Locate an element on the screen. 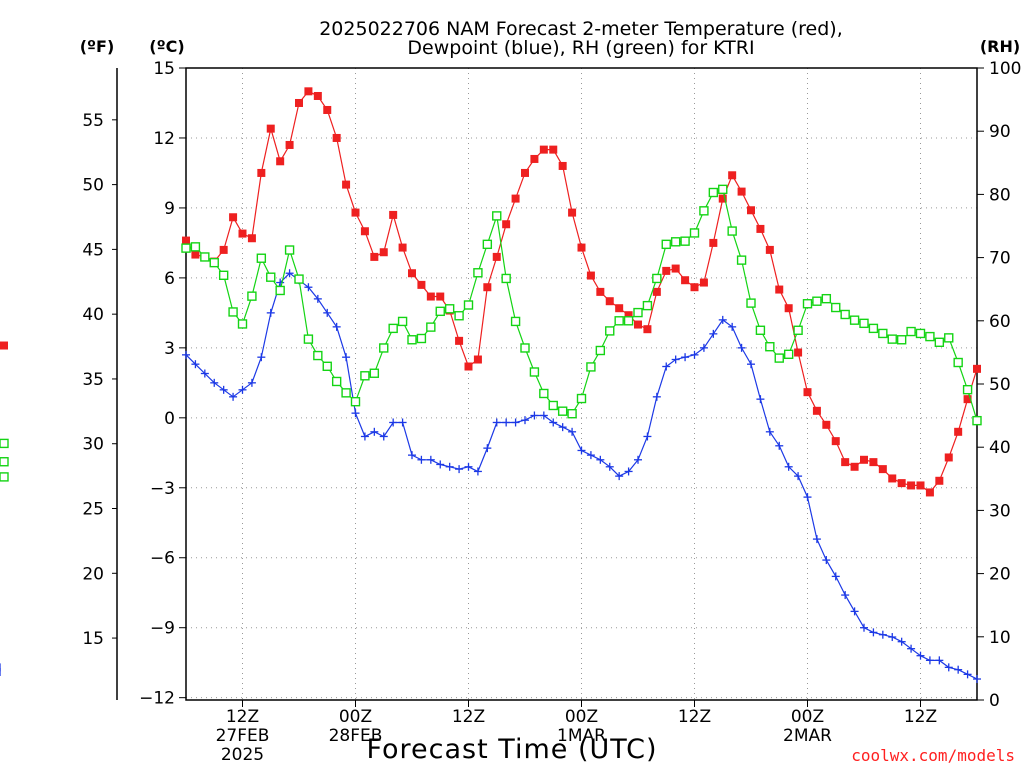  tick-label-time: 28FEB is located at coordinates (356, 736).